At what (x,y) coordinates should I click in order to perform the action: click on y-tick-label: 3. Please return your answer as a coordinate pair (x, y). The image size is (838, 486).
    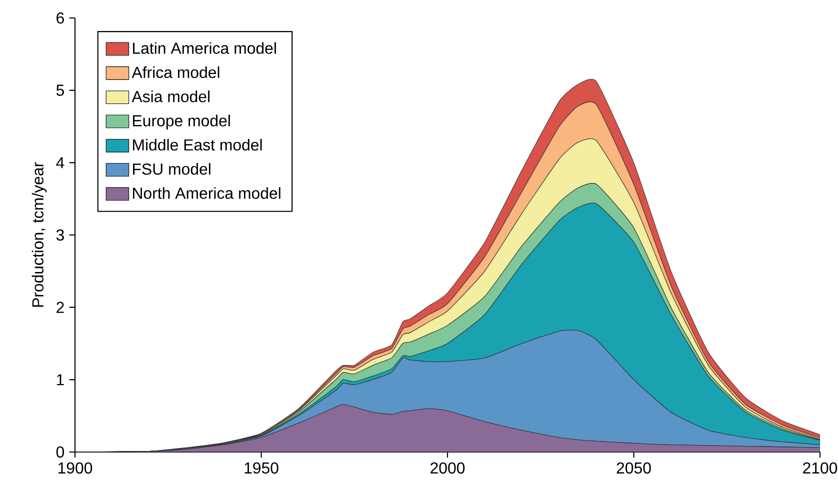
    Looking at the image, I should click on (60, 235).